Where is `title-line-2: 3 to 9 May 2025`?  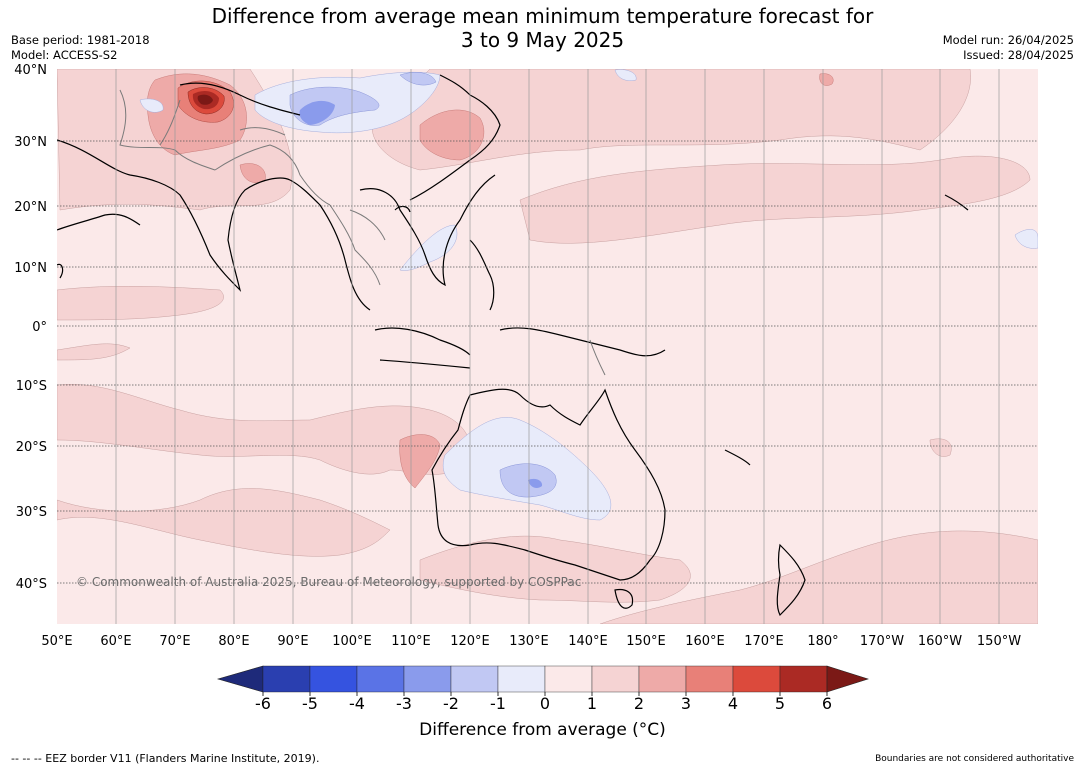 title-line-2: 3 to 9 May 2025 is located at coordinates (542, 40).